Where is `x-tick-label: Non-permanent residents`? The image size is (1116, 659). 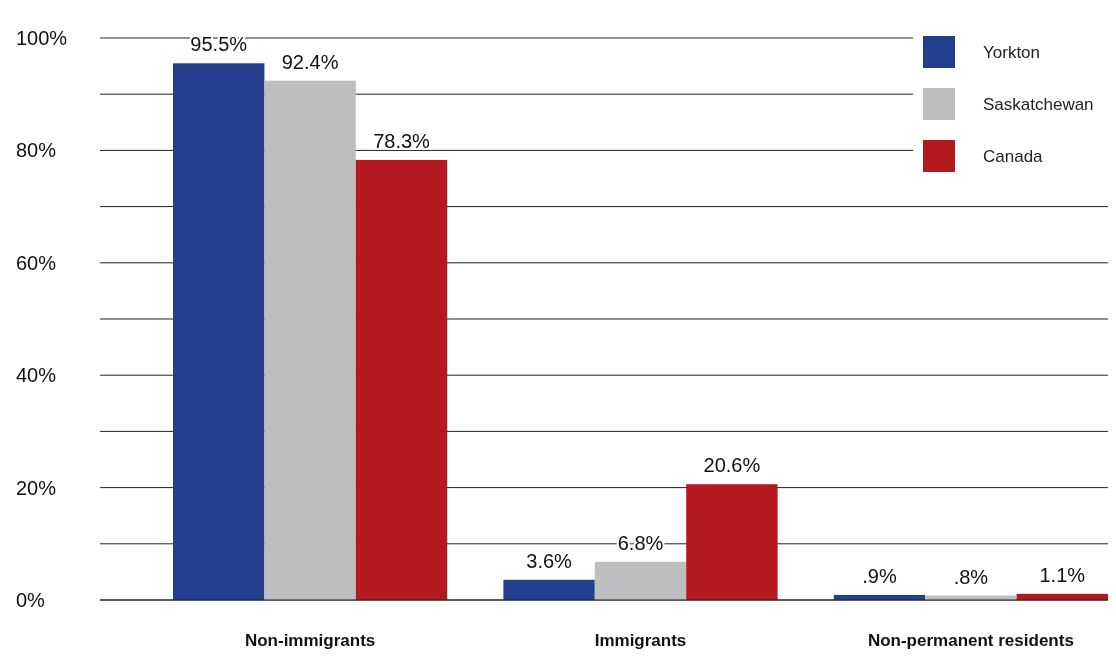 x-tick-label: Non-permanent residents is located at coordinates (970, 640).